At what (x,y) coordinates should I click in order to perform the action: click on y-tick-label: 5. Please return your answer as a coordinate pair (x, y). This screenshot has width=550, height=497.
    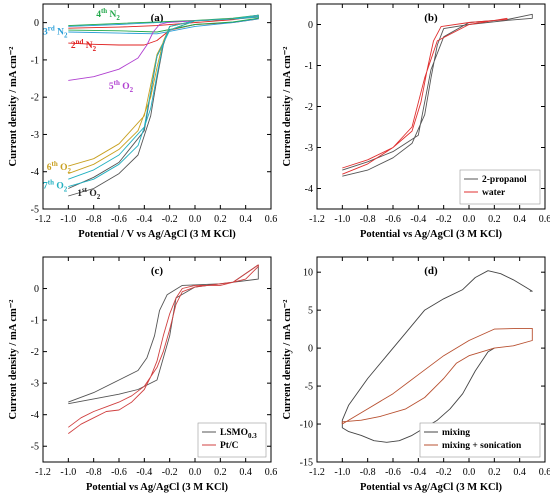
    Looking at the image, I should click on (310, 311).